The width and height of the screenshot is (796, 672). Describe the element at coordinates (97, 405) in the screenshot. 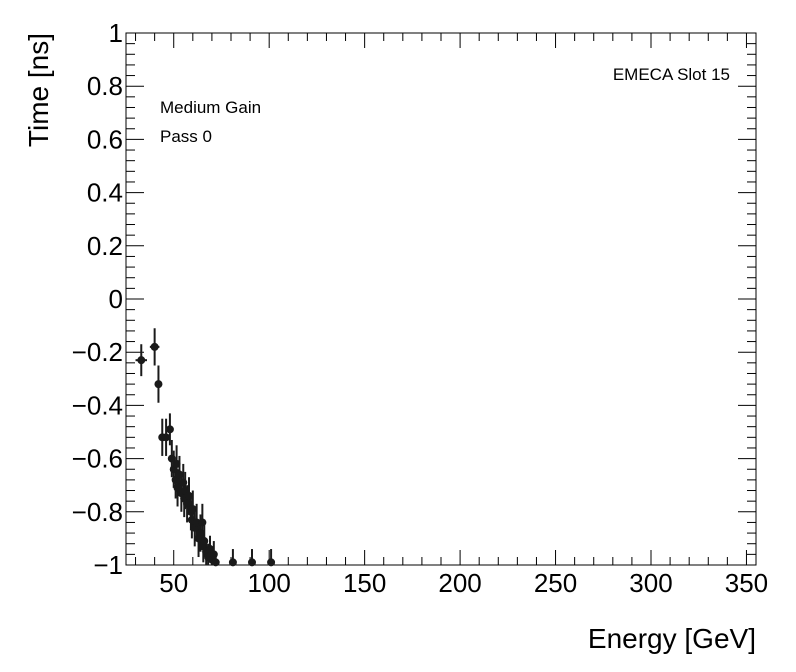

I see `y-tick-label: −0.4` at that location.